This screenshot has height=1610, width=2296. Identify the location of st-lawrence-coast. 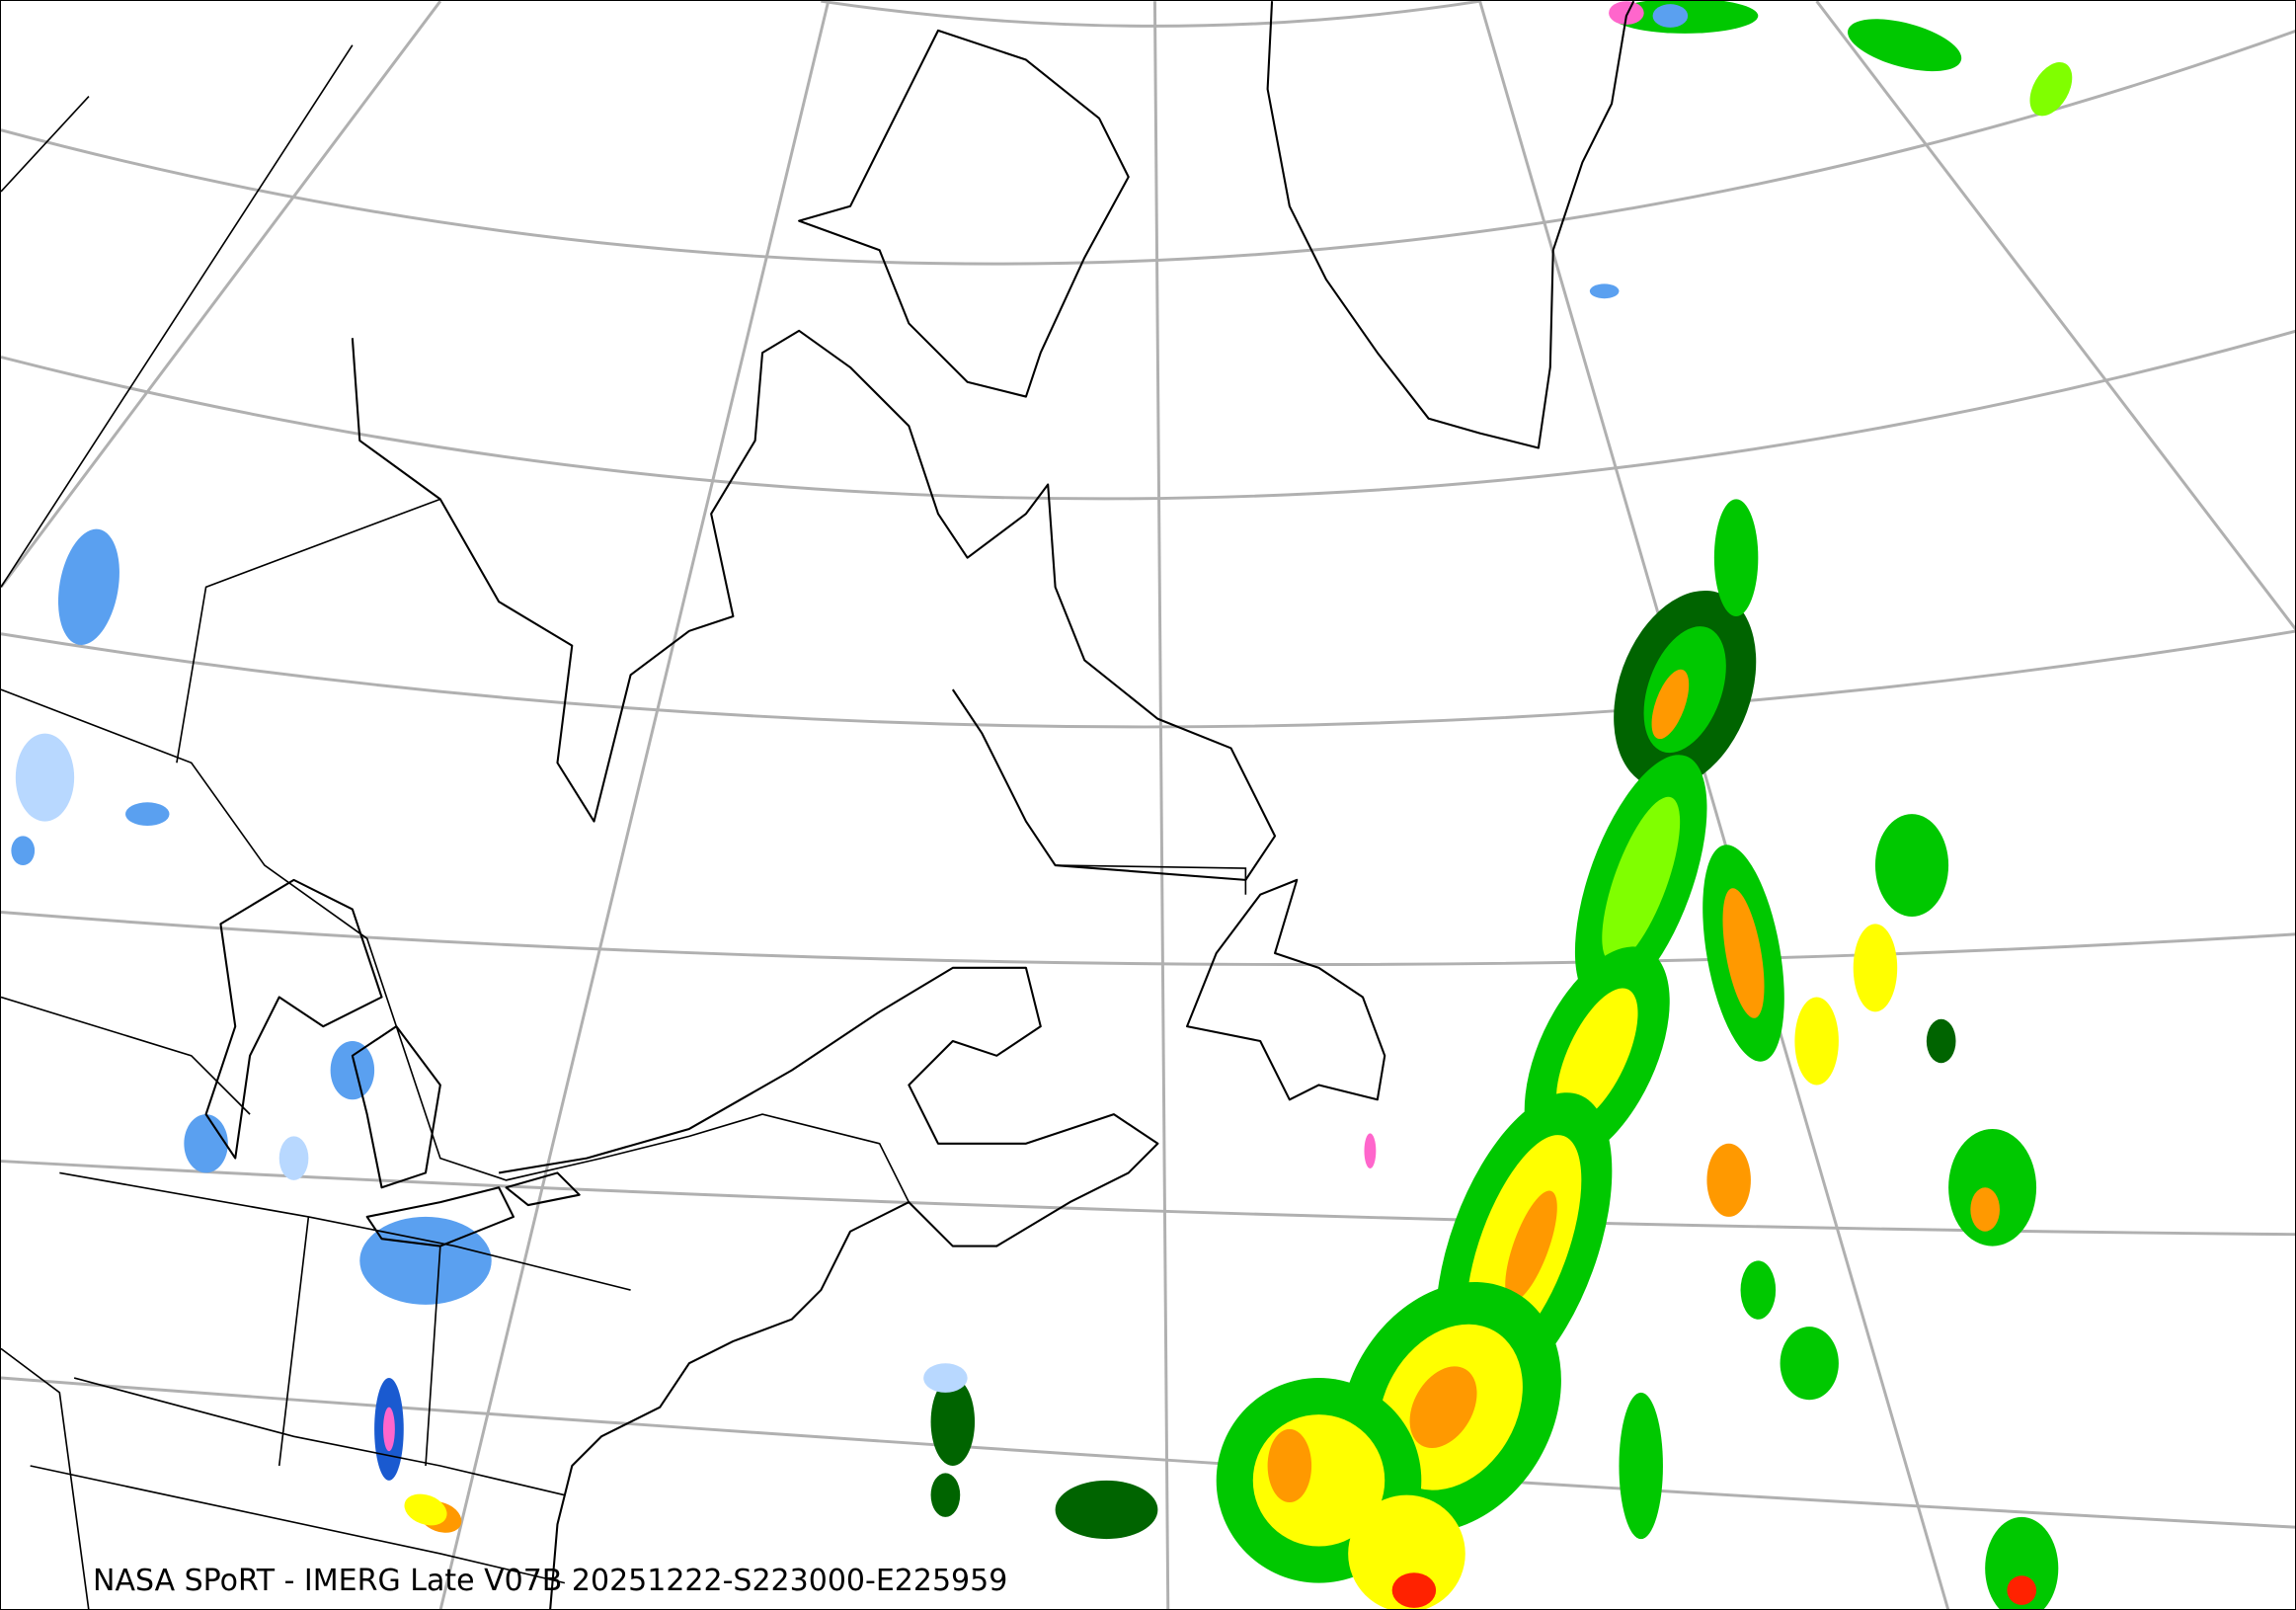
(829, 1287).